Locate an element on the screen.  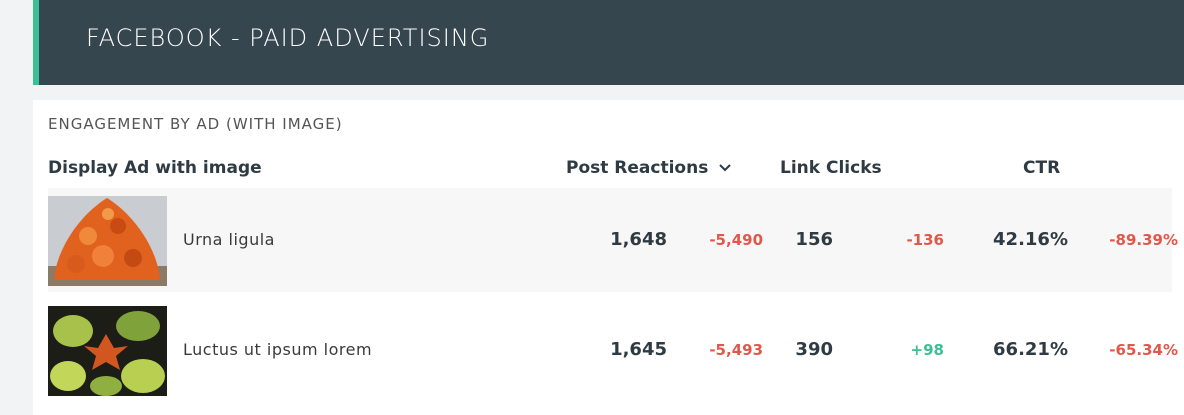
column-header: Post Reactions is located at coordinates (649, 168).